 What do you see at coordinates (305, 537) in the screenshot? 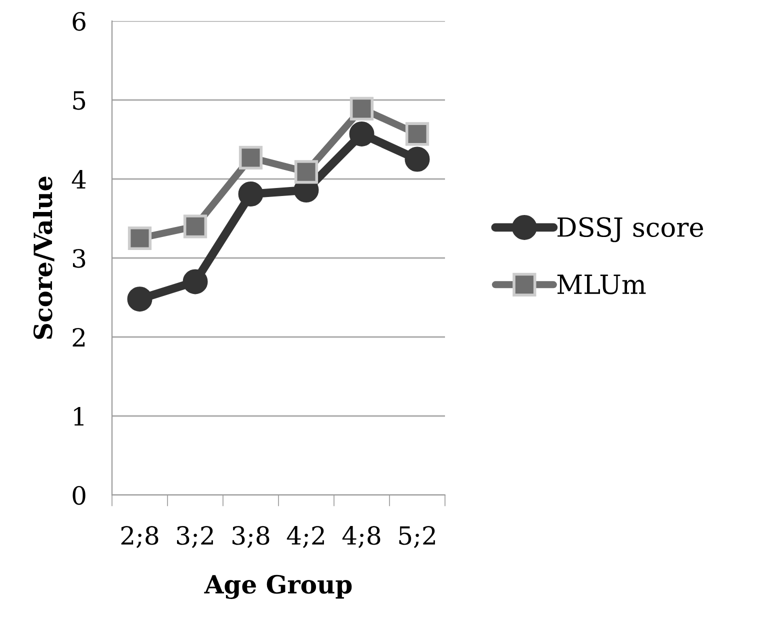
I see `x-tick-label: 4;2` at bounding box center [305, 537].